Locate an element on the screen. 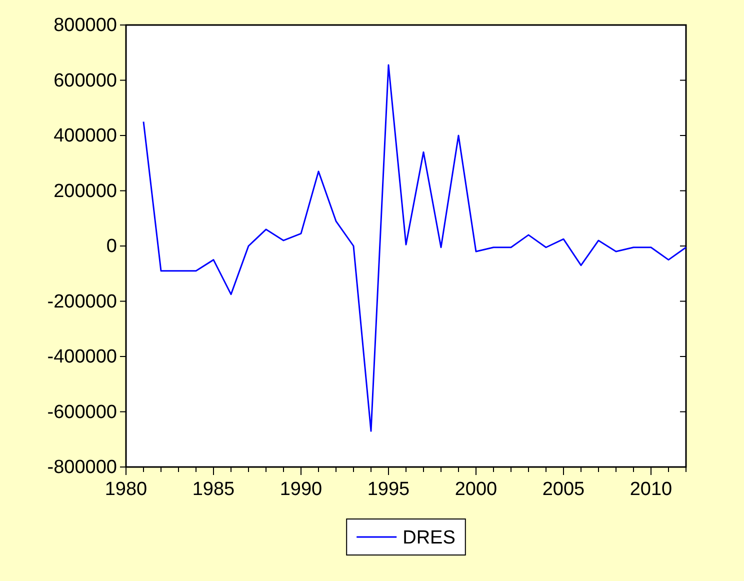  x-tick-label: 2005 is located at coordinates (563, 489).